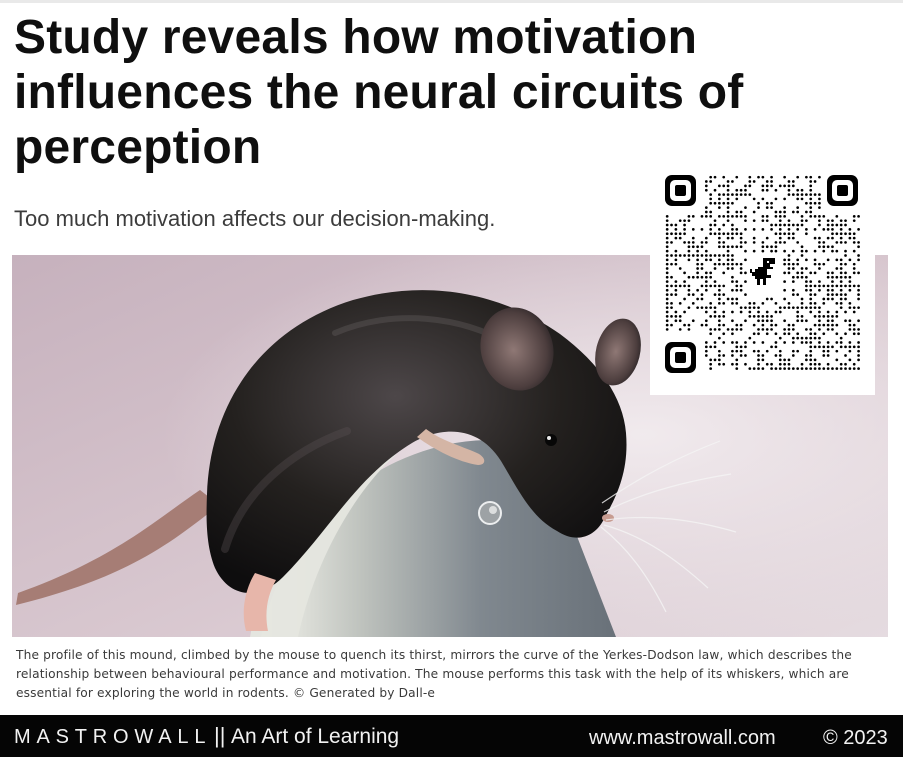 The image size is (903, 757). Describe the element at coordinates (682, 738) in the screenshot. I see `website-link: www.mastrowall.com` at that location.